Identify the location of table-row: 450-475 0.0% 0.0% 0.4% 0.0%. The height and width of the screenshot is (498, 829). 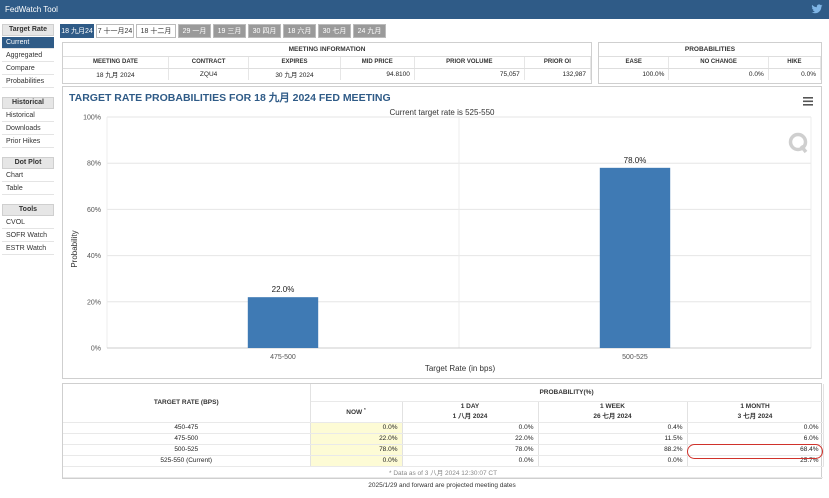
(443, 428).